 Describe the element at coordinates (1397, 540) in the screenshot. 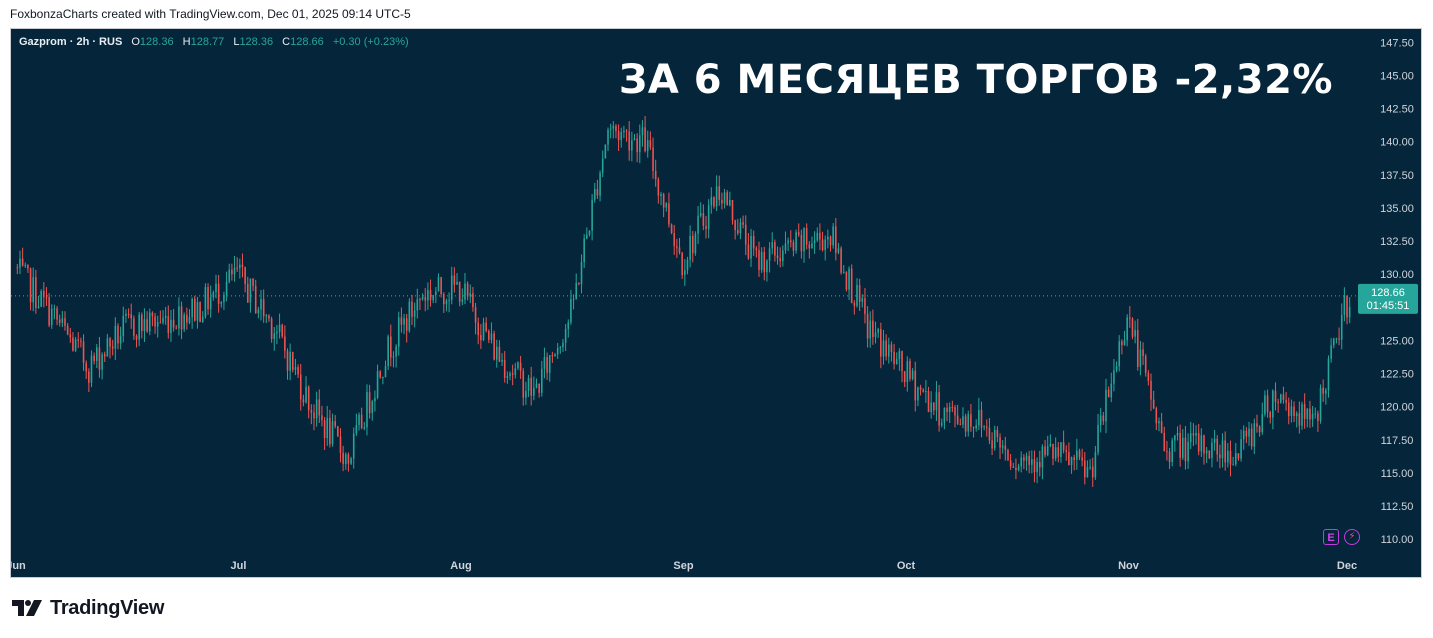

I see `y-tick-label: 110.00` at that location.